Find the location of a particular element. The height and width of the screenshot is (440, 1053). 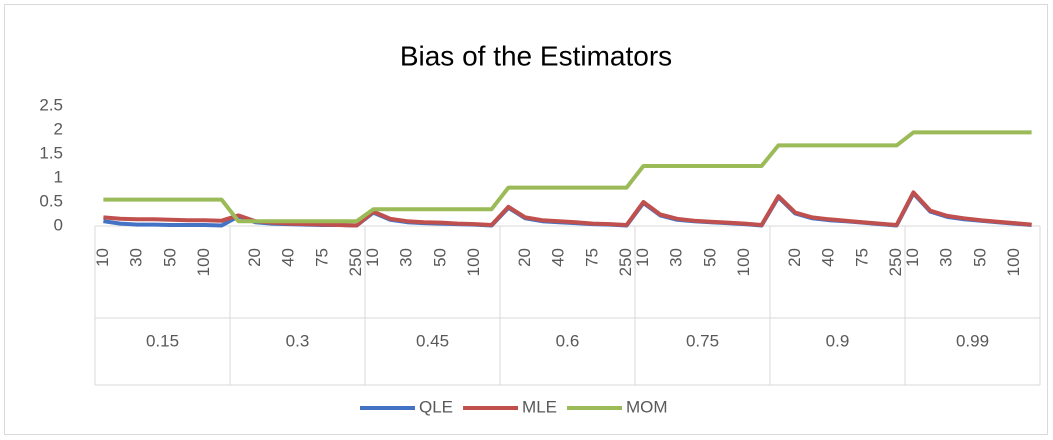

group-label: 0.45 is located at coordinates (432, 340).